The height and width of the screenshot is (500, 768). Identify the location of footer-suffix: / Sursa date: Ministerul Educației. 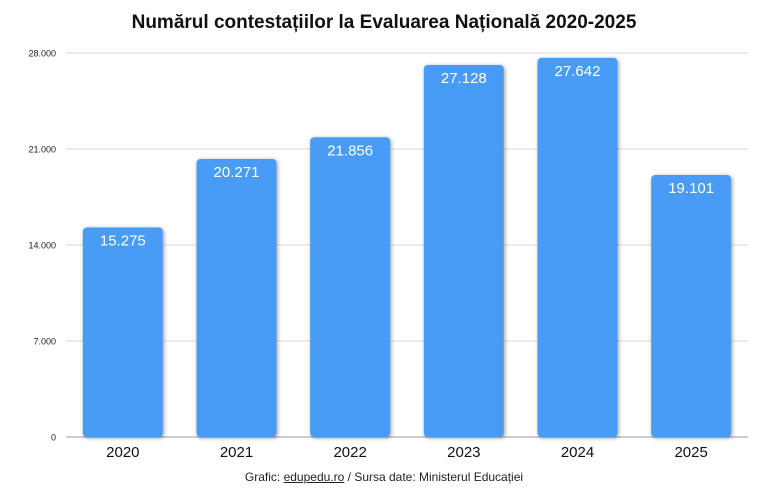
(434, 477).